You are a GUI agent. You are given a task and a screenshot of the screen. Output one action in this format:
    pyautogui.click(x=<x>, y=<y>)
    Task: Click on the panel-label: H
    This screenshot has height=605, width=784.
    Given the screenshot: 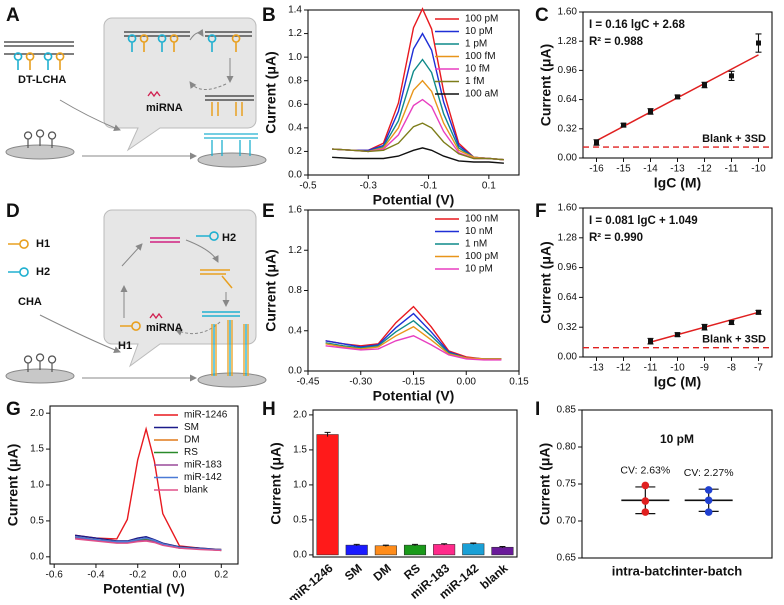 What is the action you would take?
    pyautogui.click(x=269, y=409)
    